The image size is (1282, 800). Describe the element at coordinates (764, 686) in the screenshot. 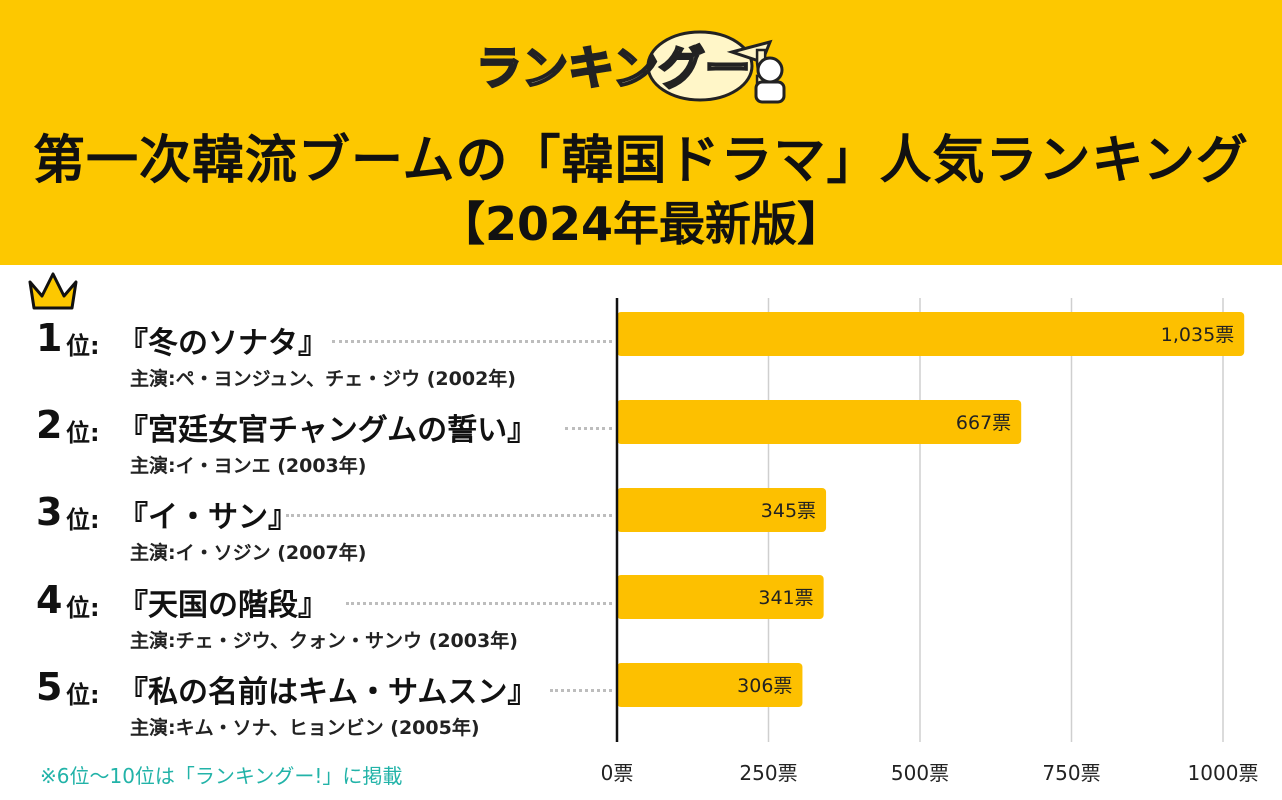

I see `bar-value-label: 306票` at that location.